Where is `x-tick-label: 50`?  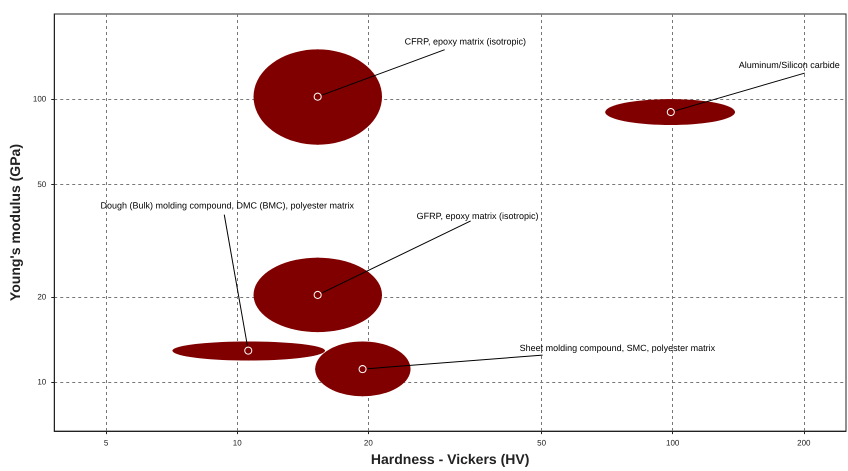 x-tick-label: 50 is located at coordinates (542, 443).